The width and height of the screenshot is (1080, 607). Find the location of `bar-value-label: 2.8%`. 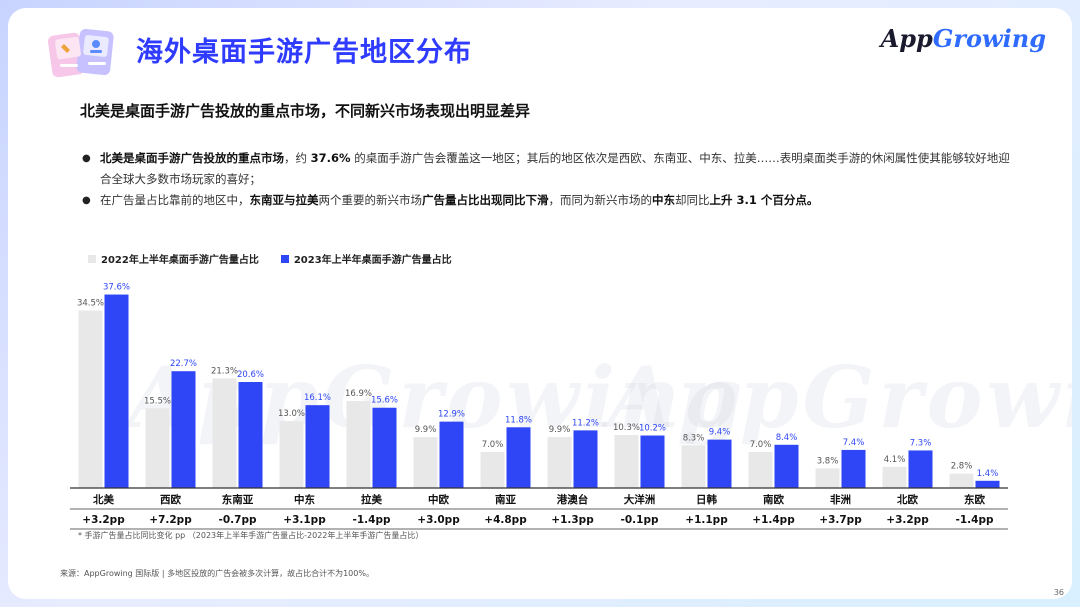

bar-value-label: 2.8% is located at coordinates (962, 467).